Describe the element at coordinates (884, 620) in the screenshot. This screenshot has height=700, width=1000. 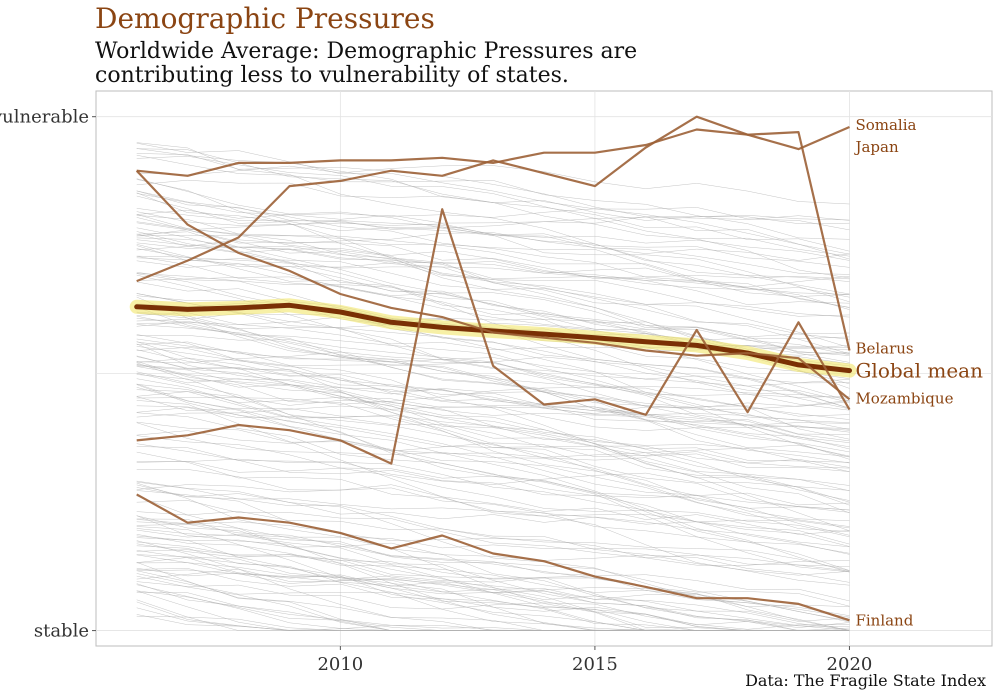
I see `series-label-finland: Finland` at that location.